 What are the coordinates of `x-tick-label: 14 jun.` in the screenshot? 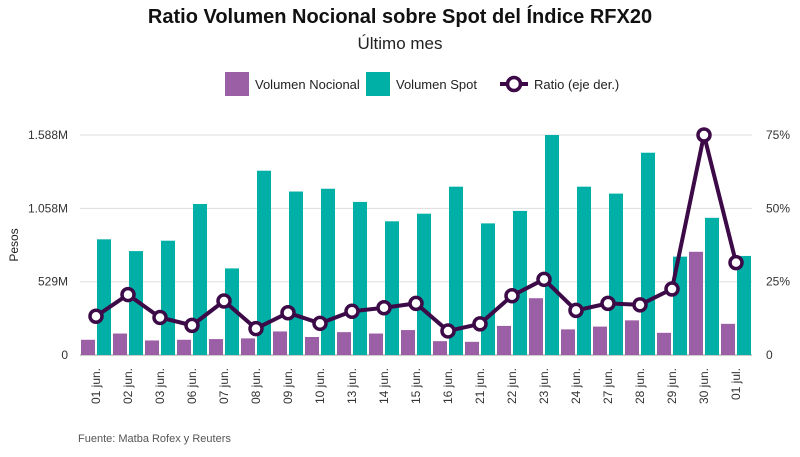 It's located at (384, 386).